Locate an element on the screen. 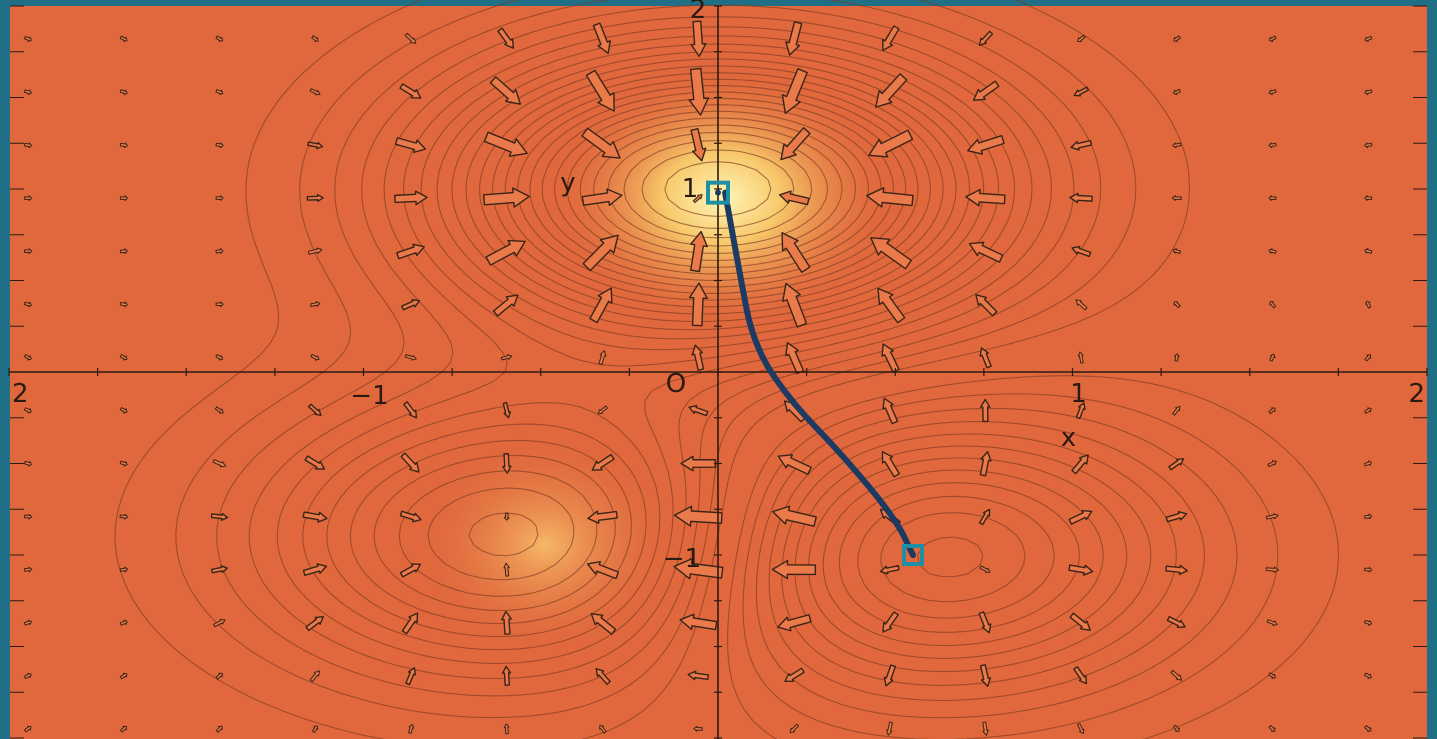  path-start-marker is located at coordinates (718, 192).